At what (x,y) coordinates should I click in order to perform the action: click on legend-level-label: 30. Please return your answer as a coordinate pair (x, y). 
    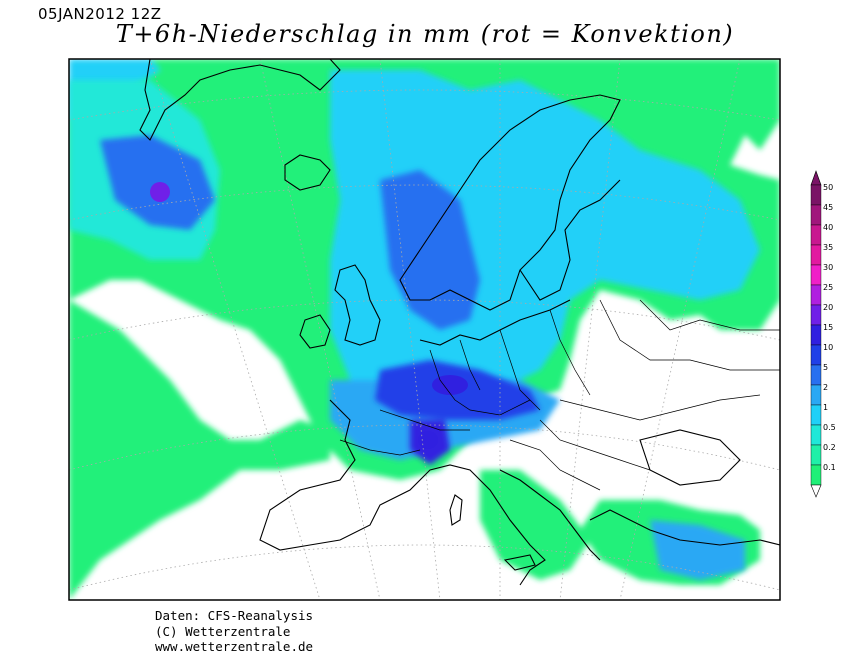
    Looking at the image, I should click on (828, 267).